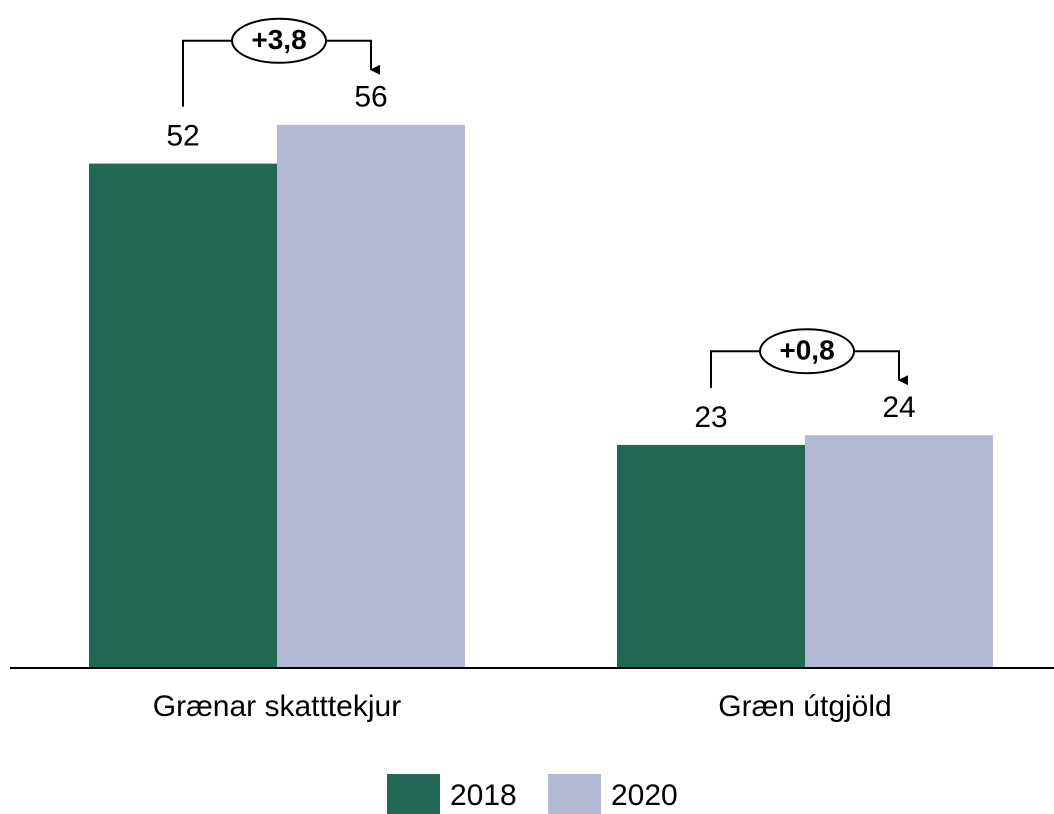 This screenshot has height=814, width=1054. I want to click on data-label: 52, so click(182, 136).